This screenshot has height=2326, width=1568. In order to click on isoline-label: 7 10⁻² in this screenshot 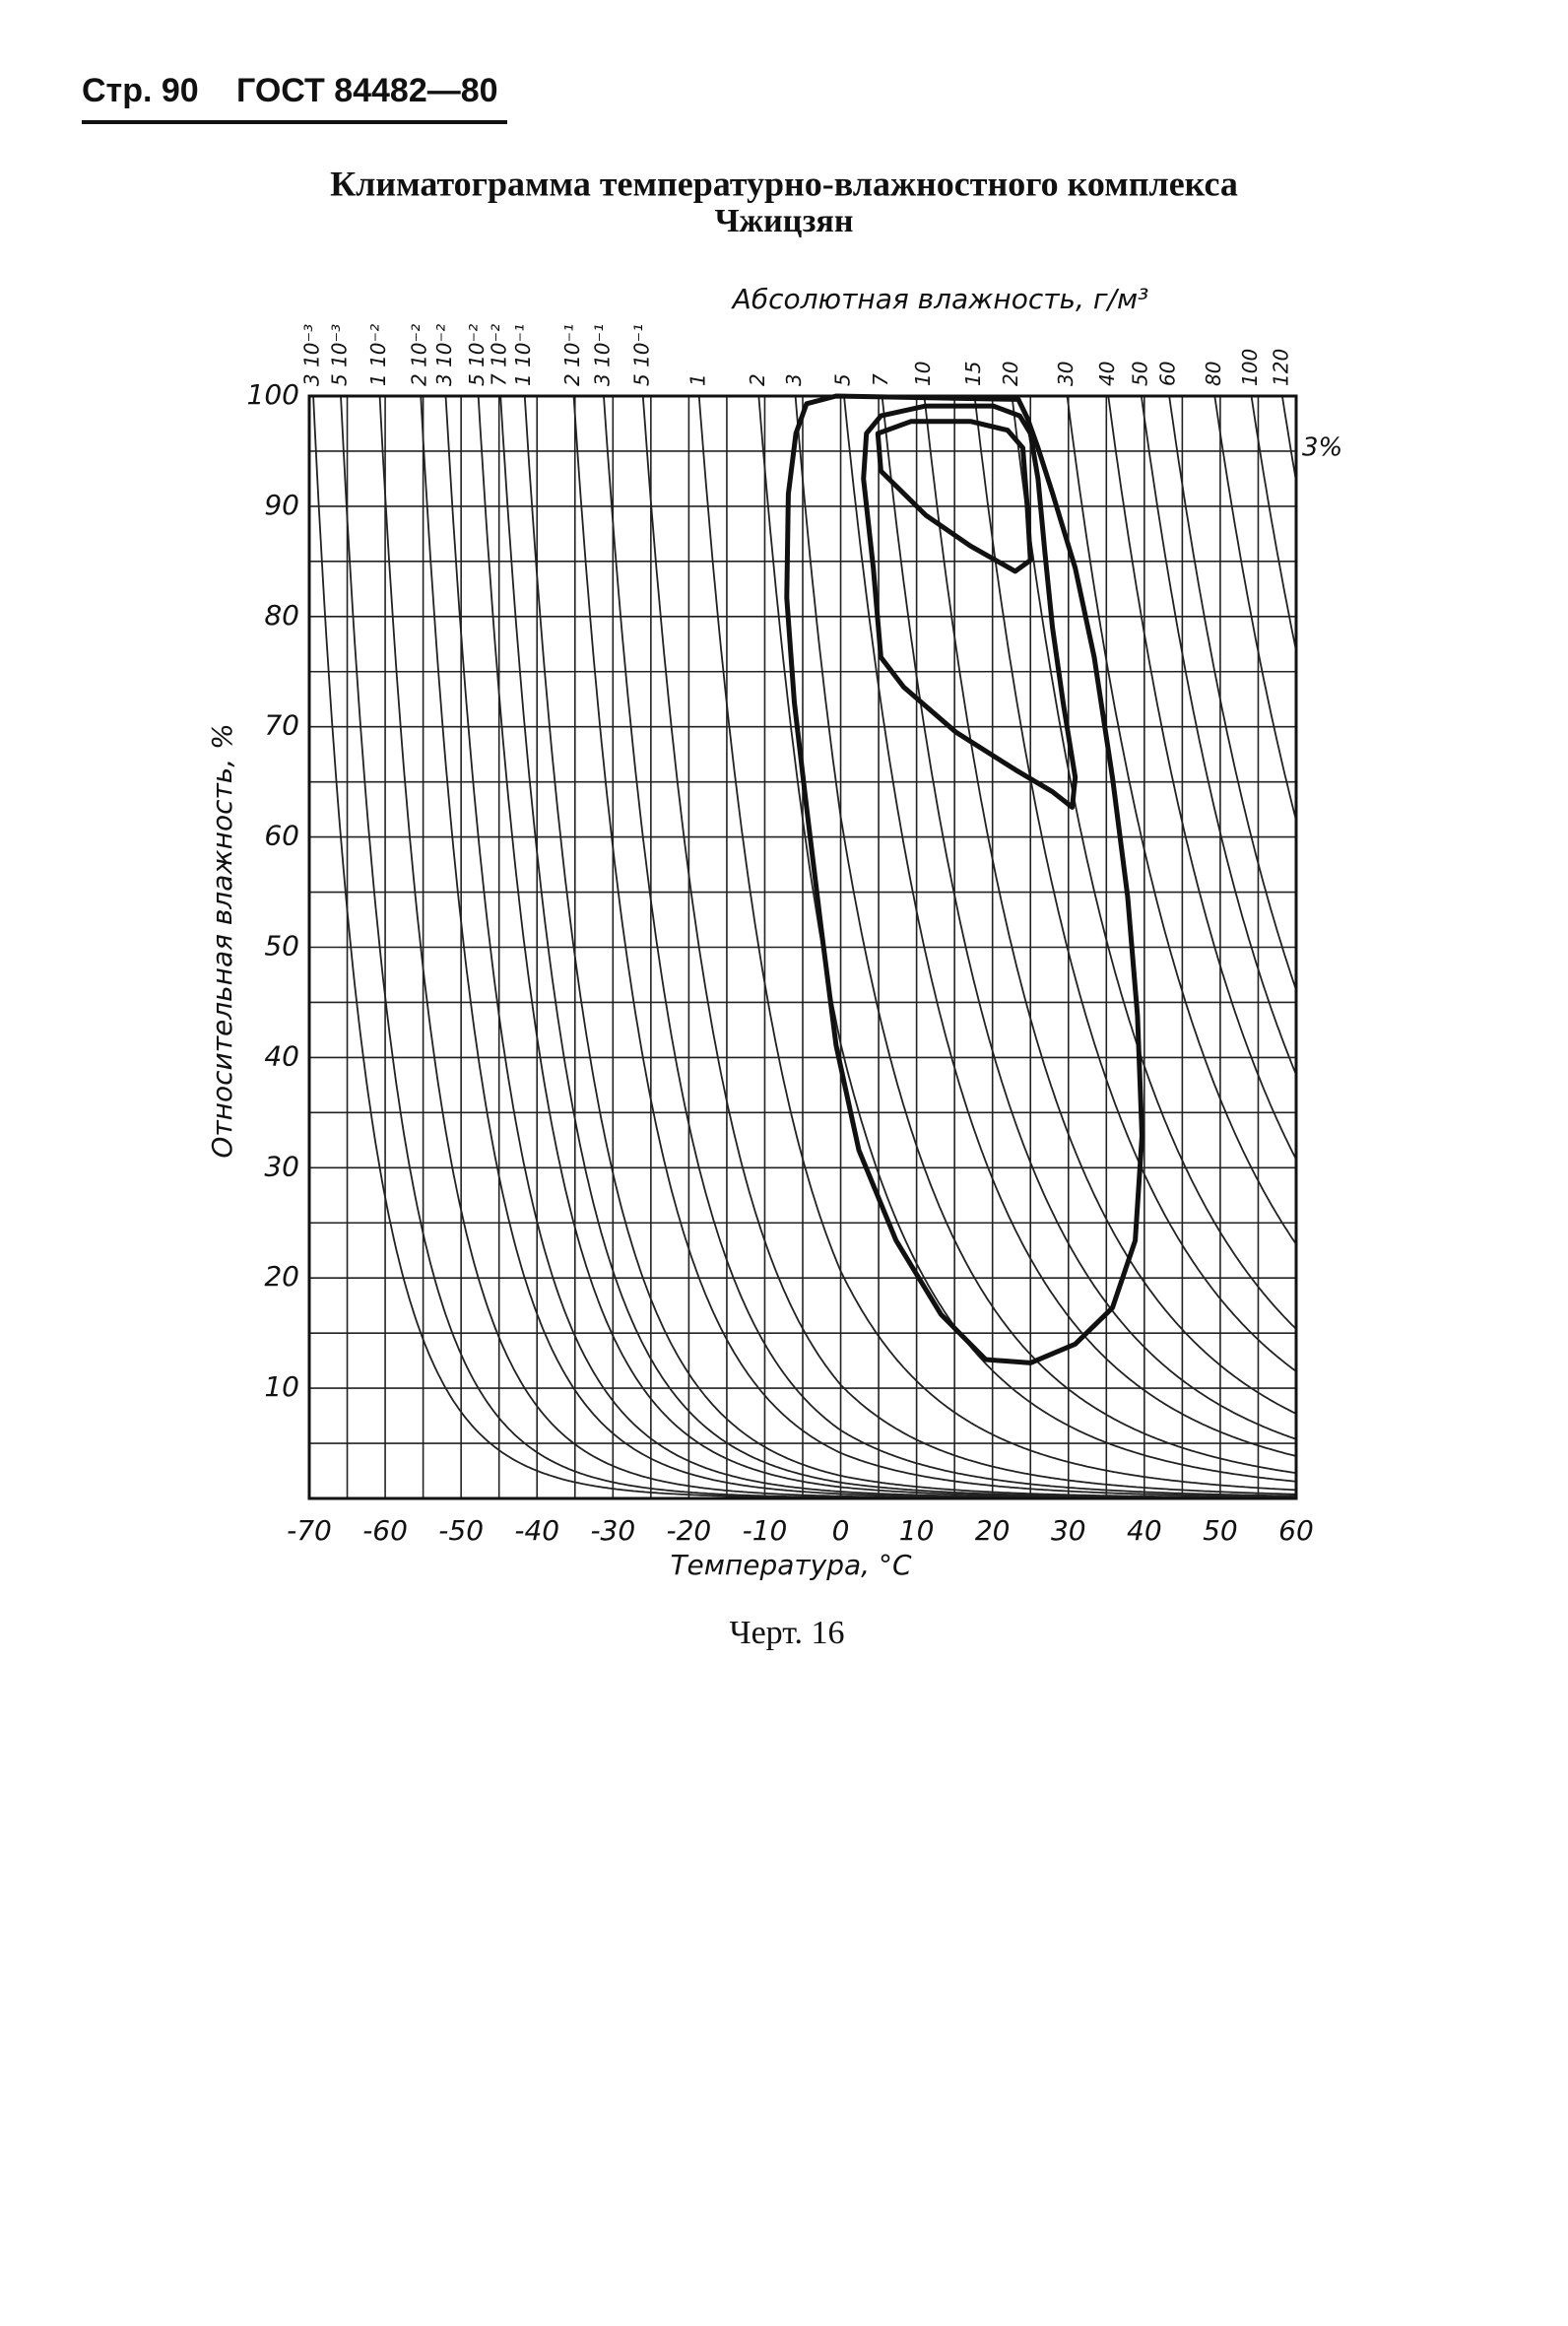, I will do `click(500, 355)`.